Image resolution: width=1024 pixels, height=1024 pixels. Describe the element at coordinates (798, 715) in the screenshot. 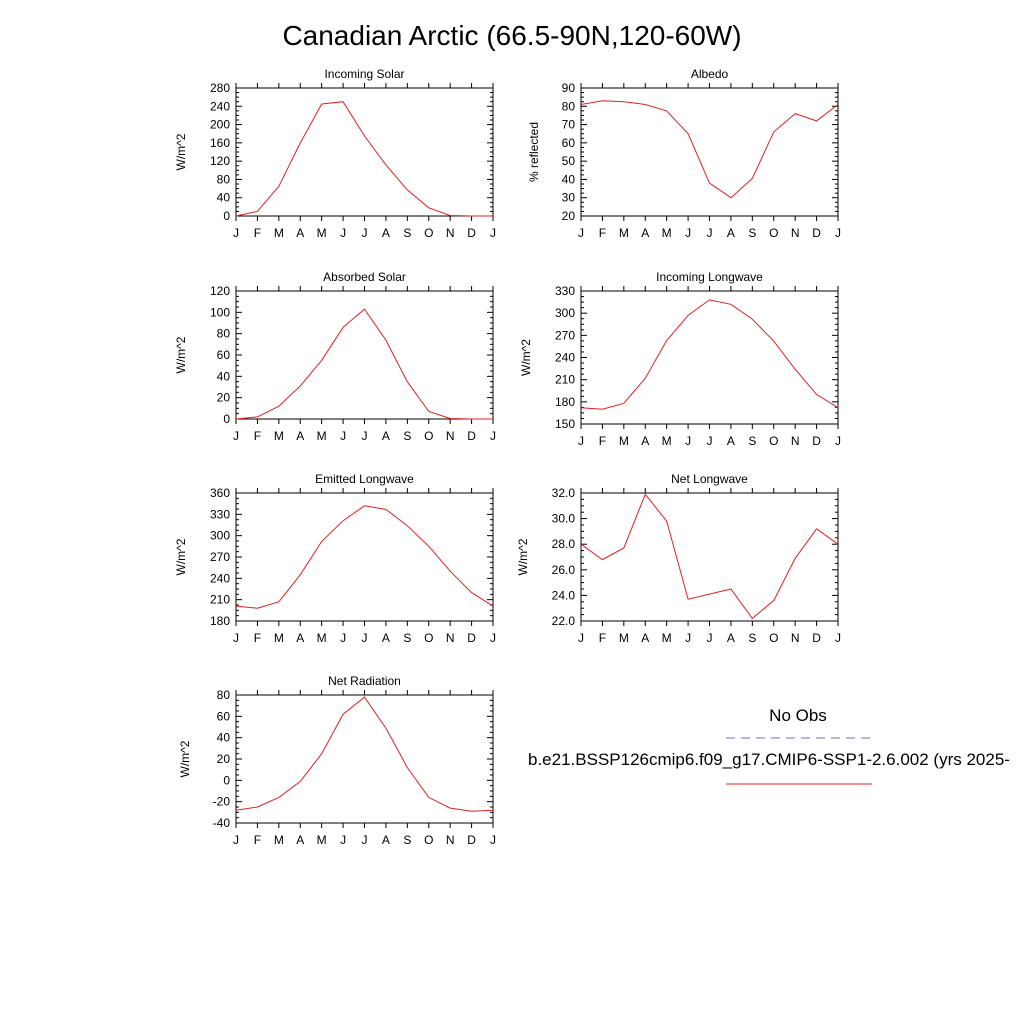

I see `legend-obs-label: No Obs` at that location.